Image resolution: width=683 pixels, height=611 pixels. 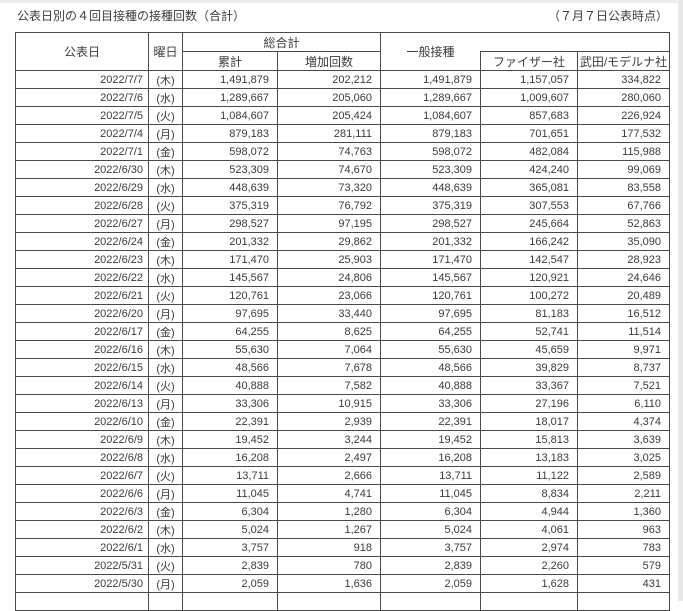 I want to click on header-pfizer: ファイザー社, so click(x=529, y=61).